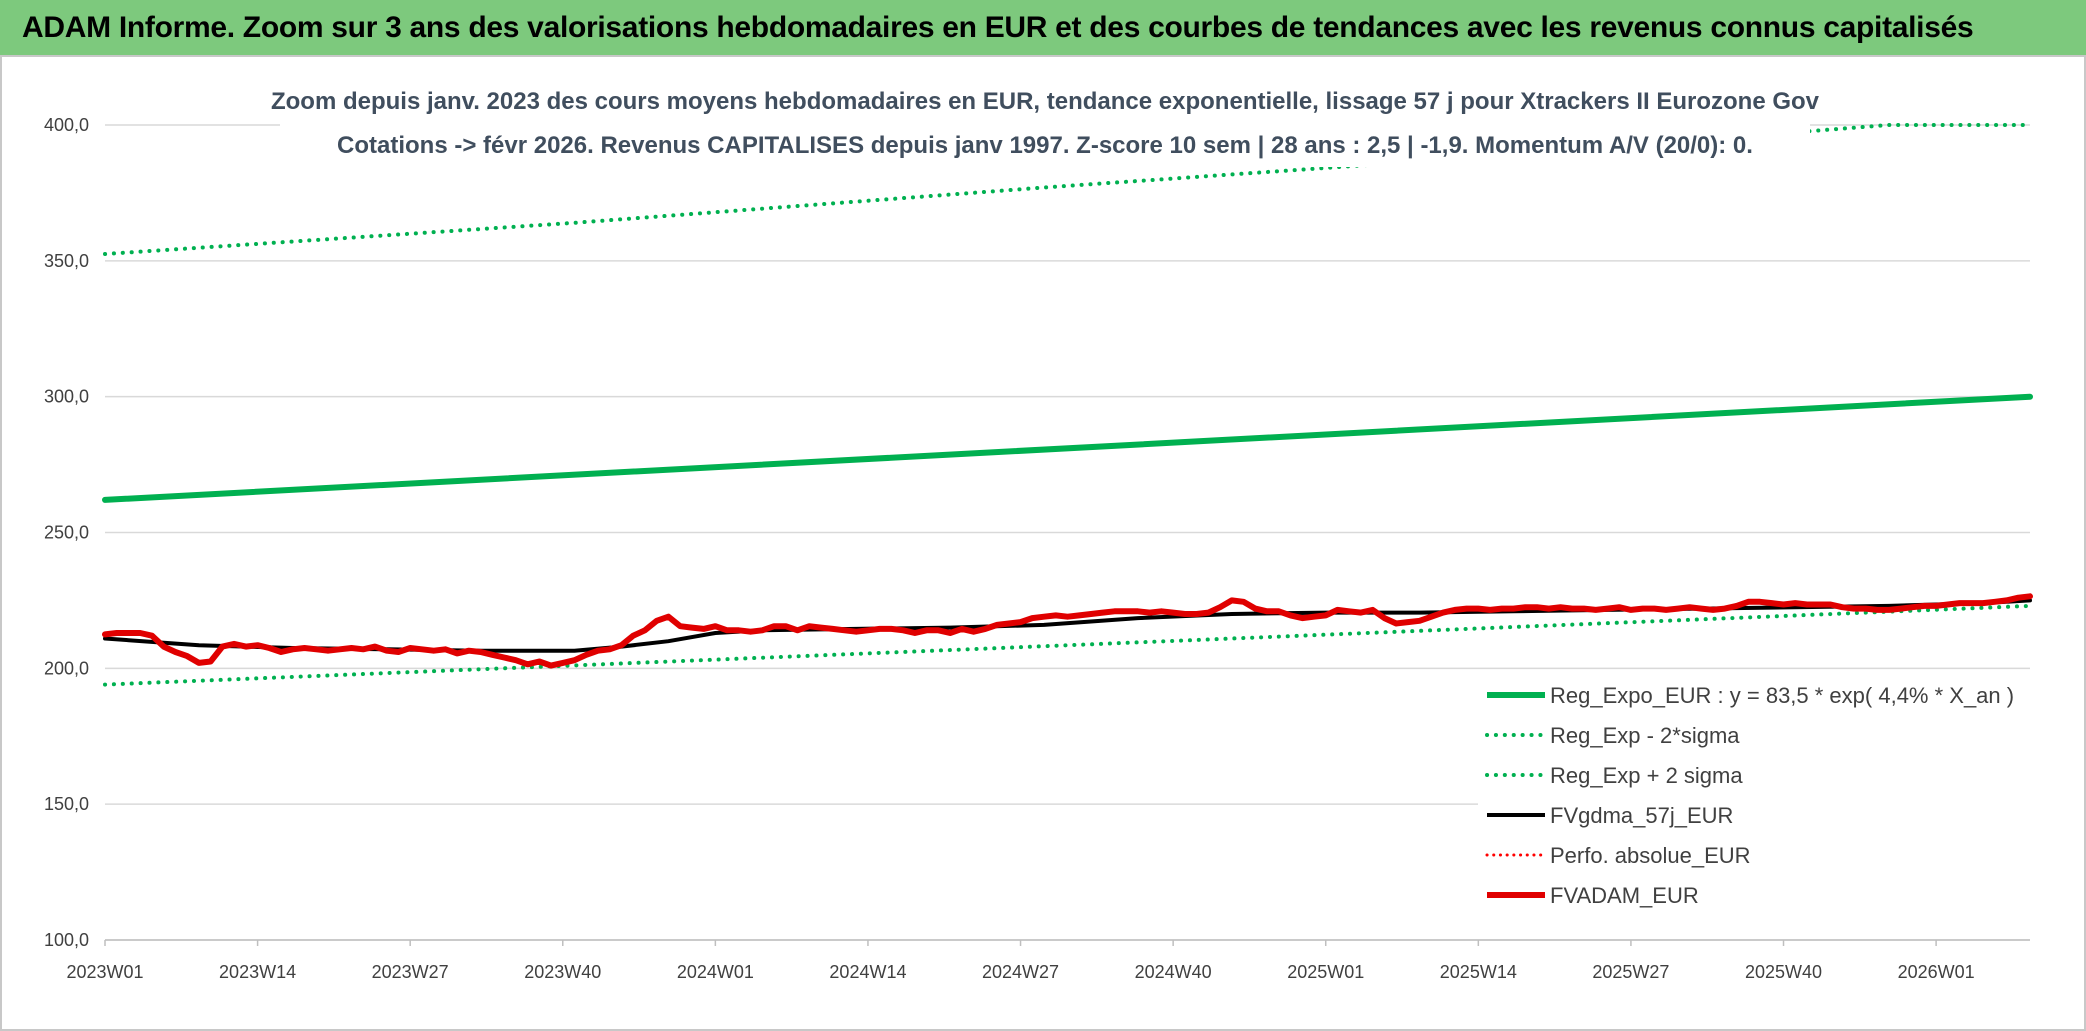 This screenshot has width=2086, height=1031. I want to click on x-tick-label: 2025W14, so click(1478, 972).